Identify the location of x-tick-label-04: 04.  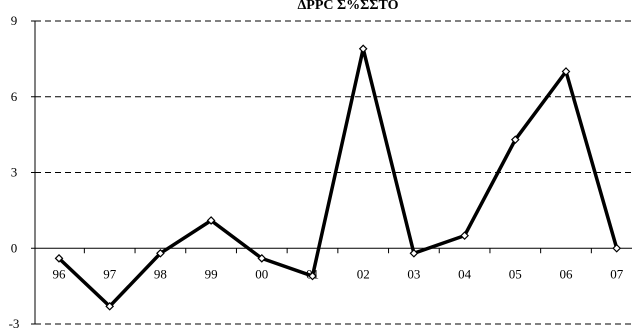
(465, 273).